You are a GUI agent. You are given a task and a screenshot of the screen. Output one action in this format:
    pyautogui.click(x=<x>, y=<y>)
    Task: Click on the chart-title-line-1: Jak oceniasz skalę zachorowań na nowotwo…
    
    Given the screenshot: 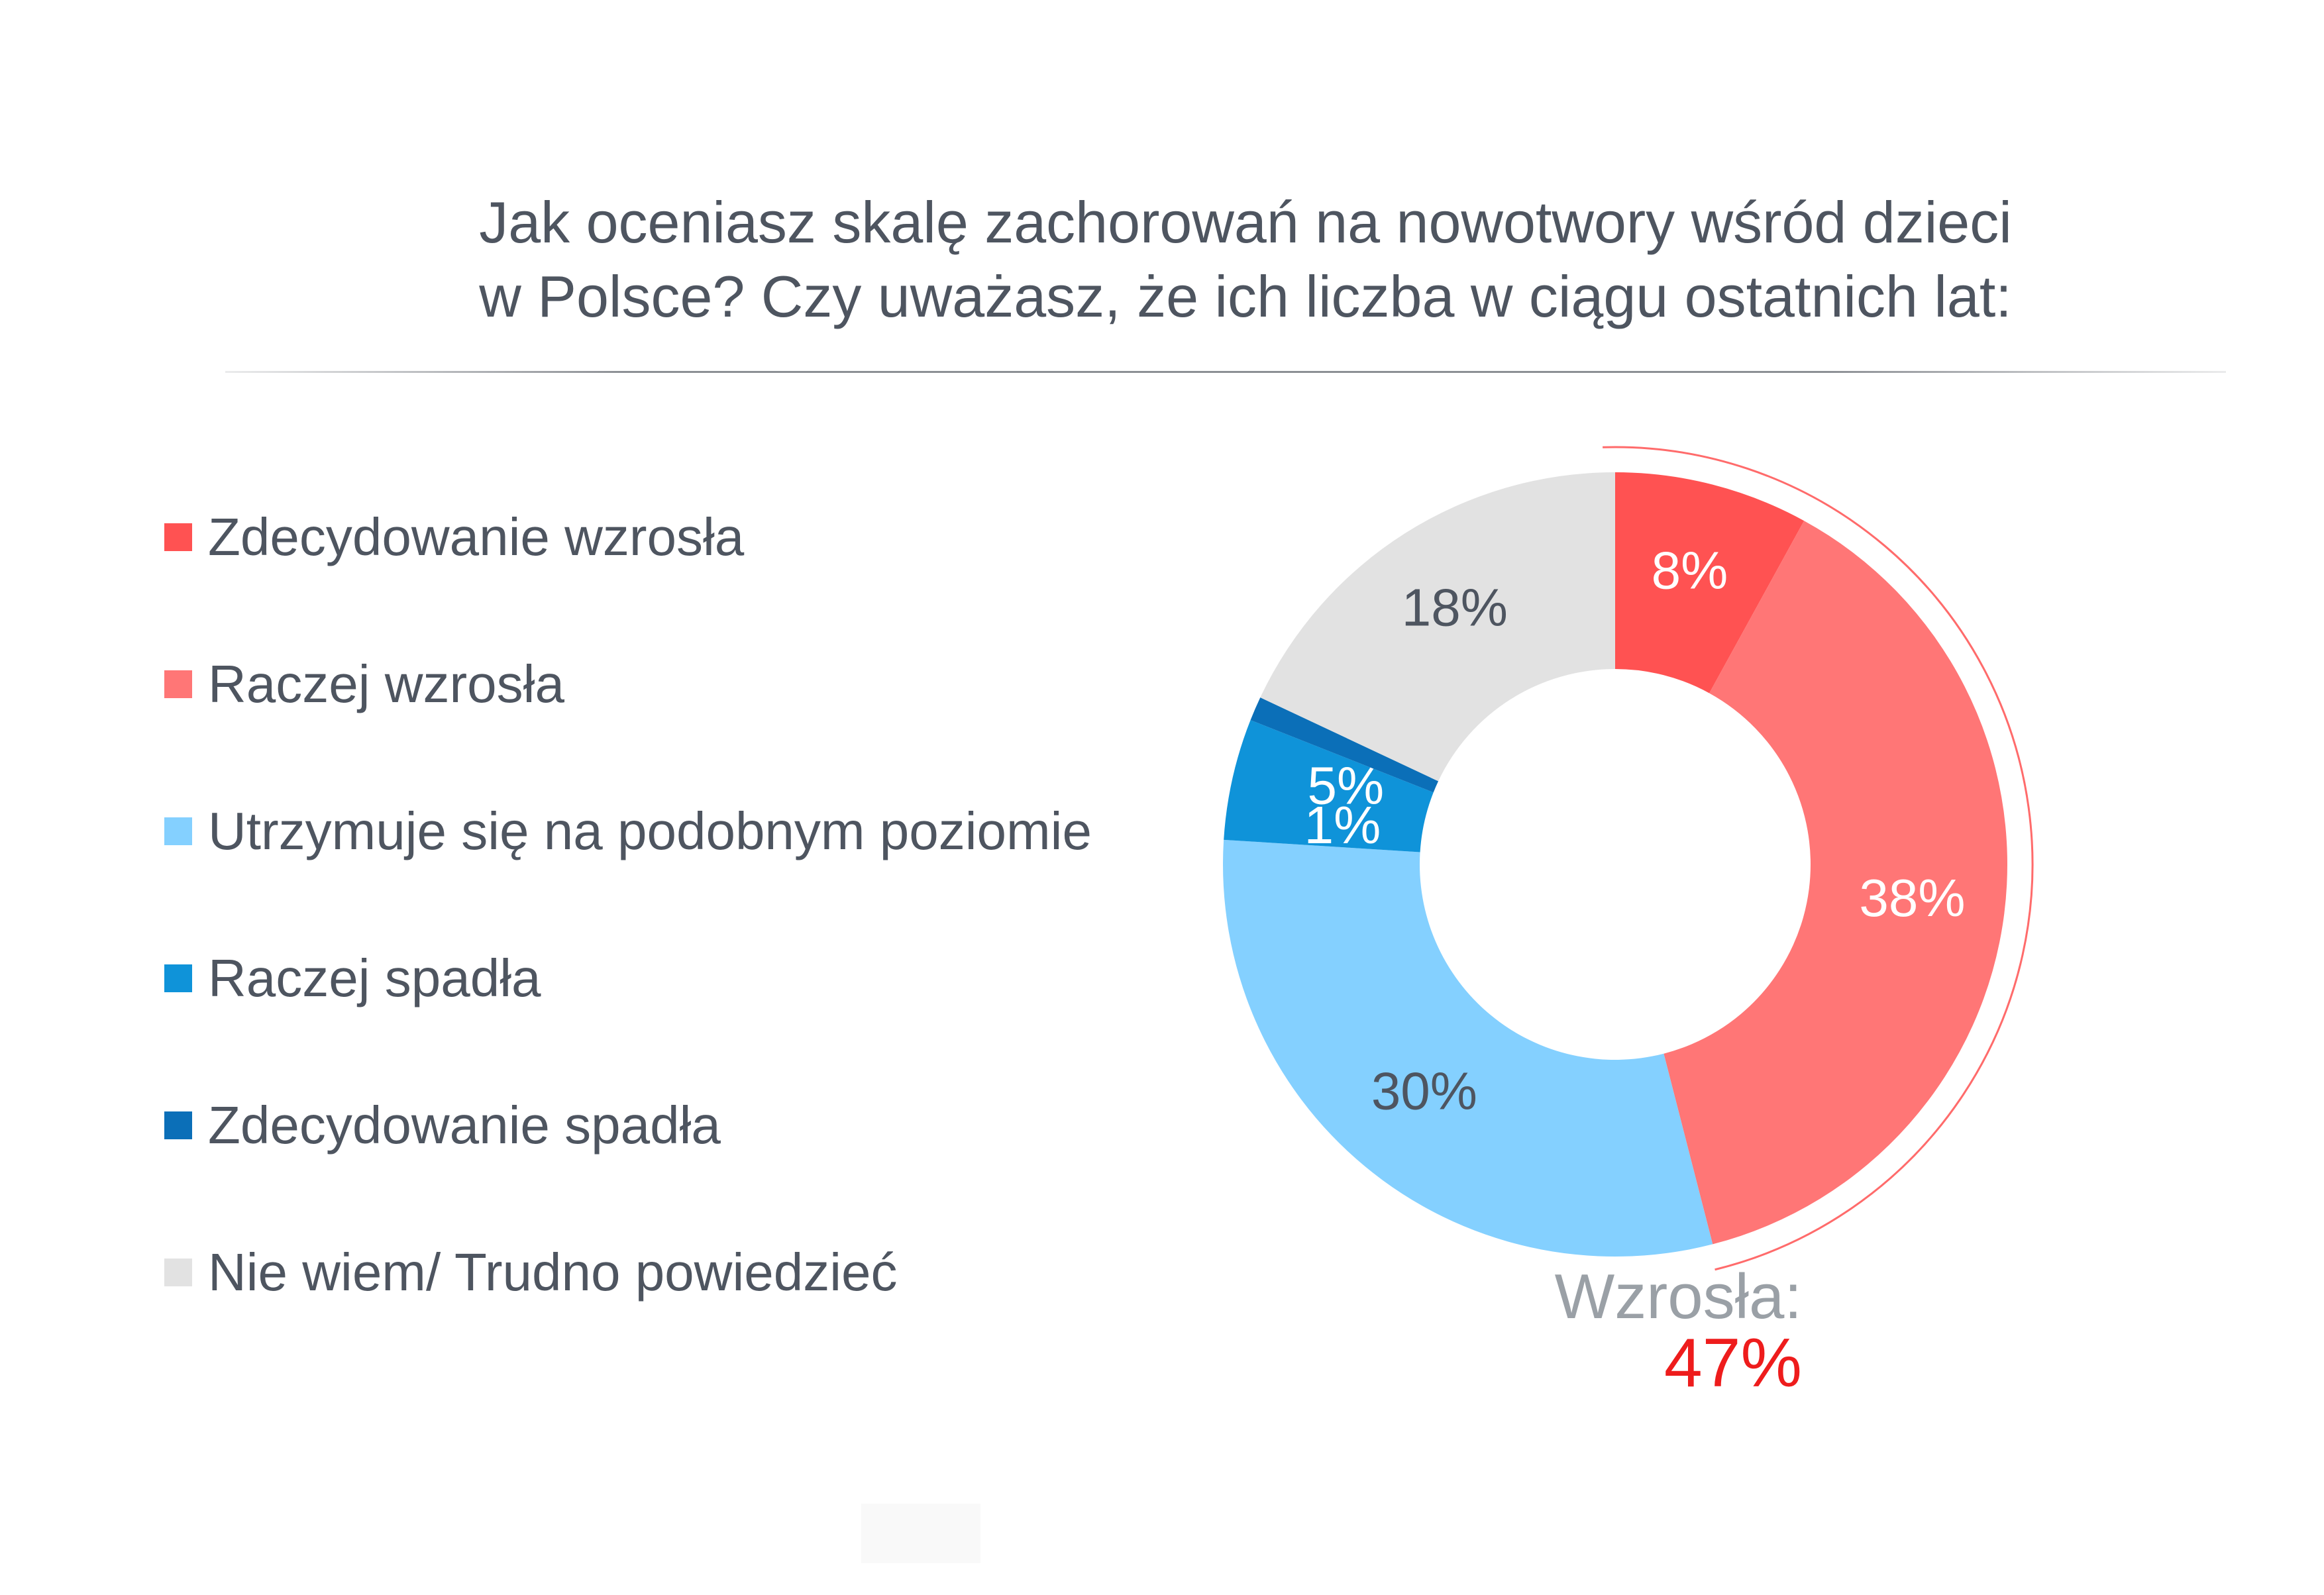 What is the action you would take?
    pyautogui.click(x=1245, y=222)
    